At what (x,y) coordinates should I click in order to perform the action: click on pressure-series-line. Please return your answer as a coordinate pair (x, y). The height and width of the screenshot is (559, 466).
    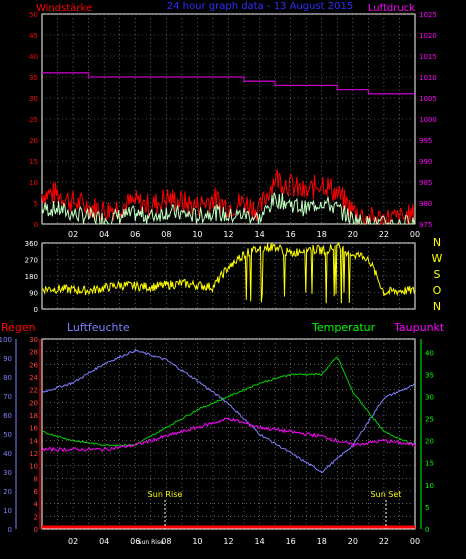
    Looking at the image, I should click on (228, 83).